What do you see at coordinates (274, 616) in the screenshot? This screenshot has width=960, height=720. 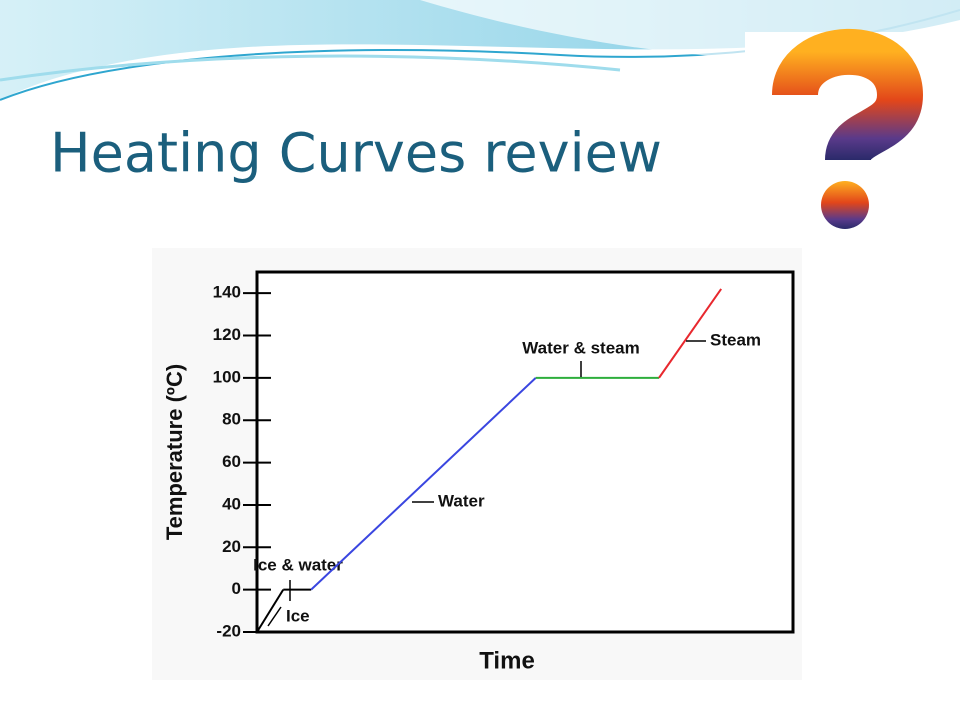 I see `label-leader` at bounding box center [274, 616].